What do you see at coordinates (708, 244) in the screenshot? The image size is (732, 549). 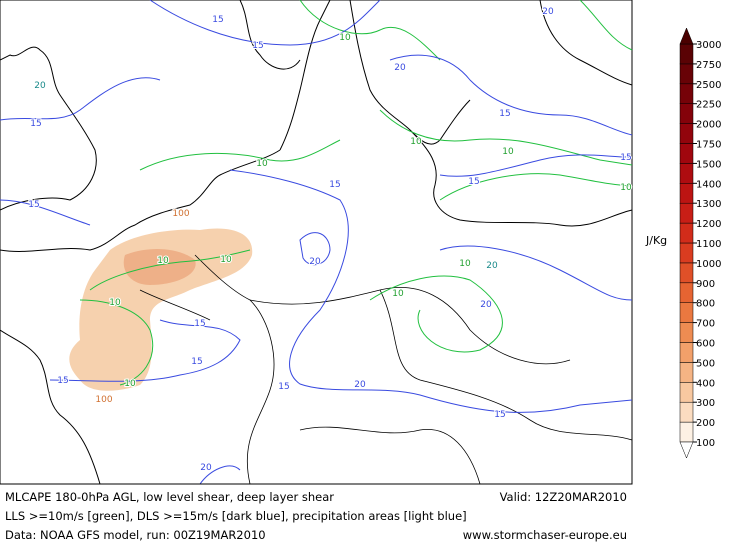 I see `colorbar-tick-label: 1100` at bounding box center [708, 244].